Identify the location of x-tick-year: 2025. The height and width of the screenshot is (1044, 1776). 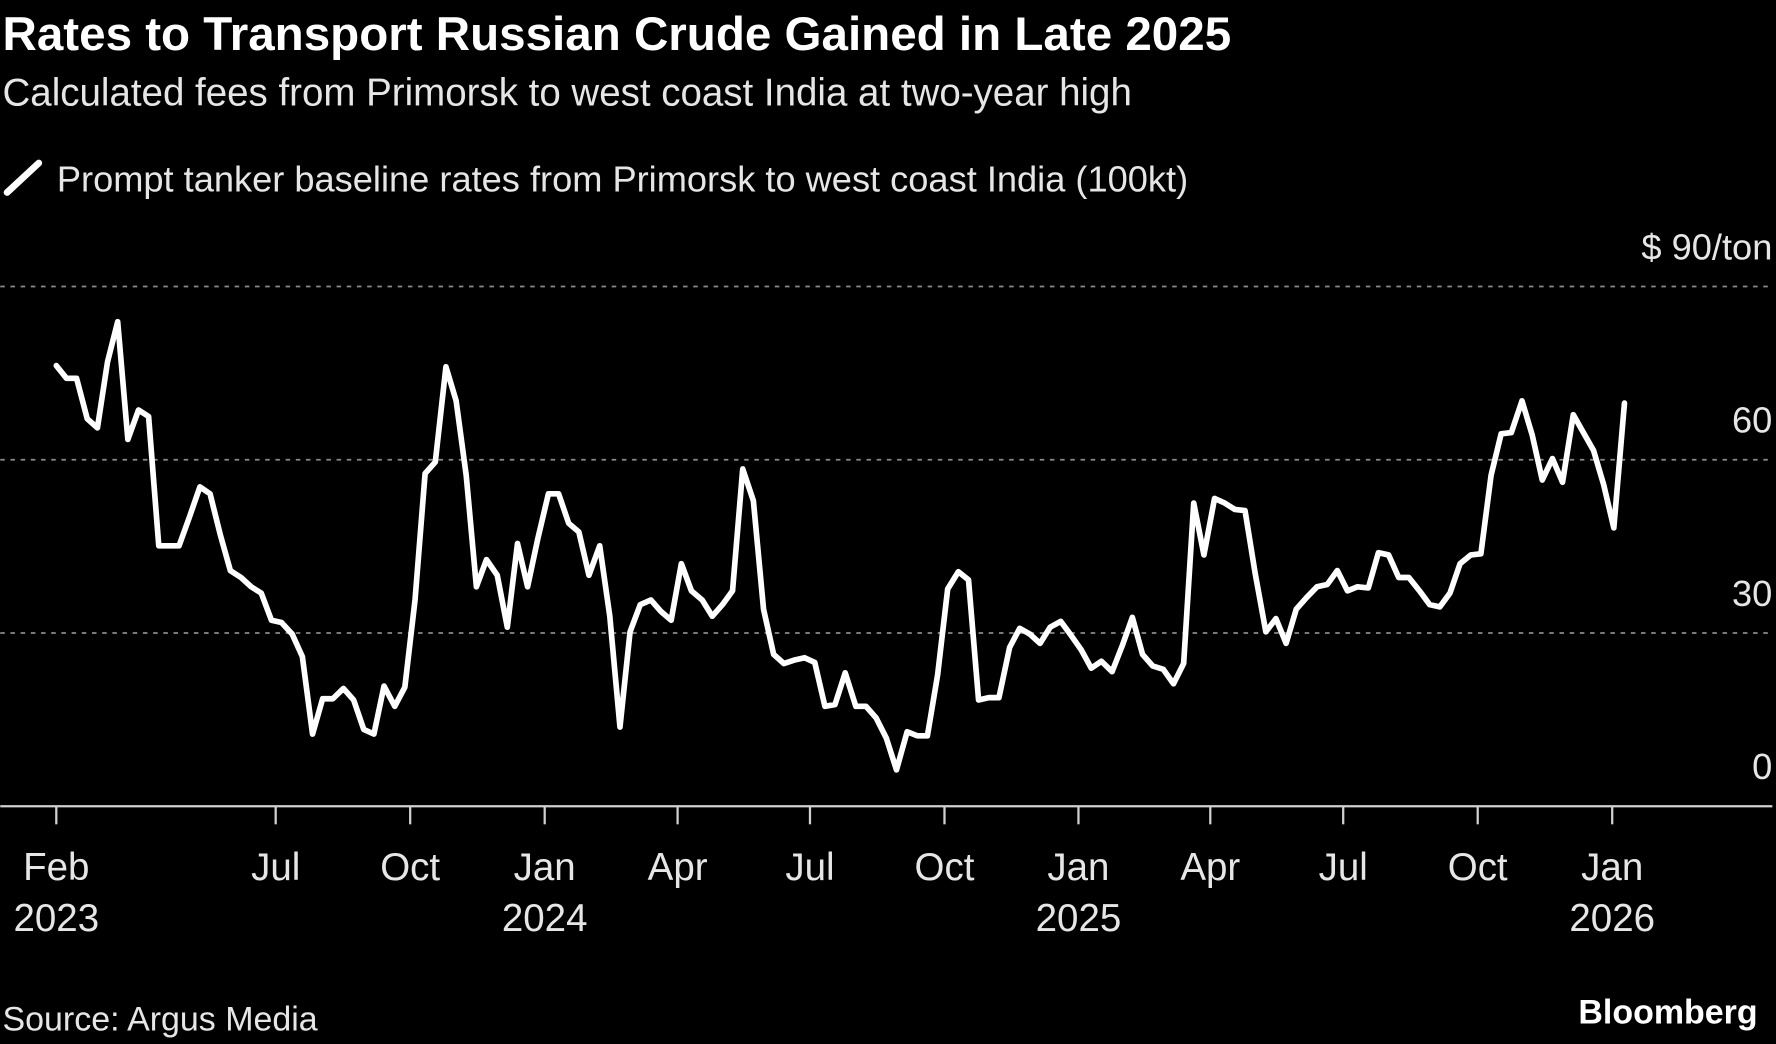
(1079, 918).